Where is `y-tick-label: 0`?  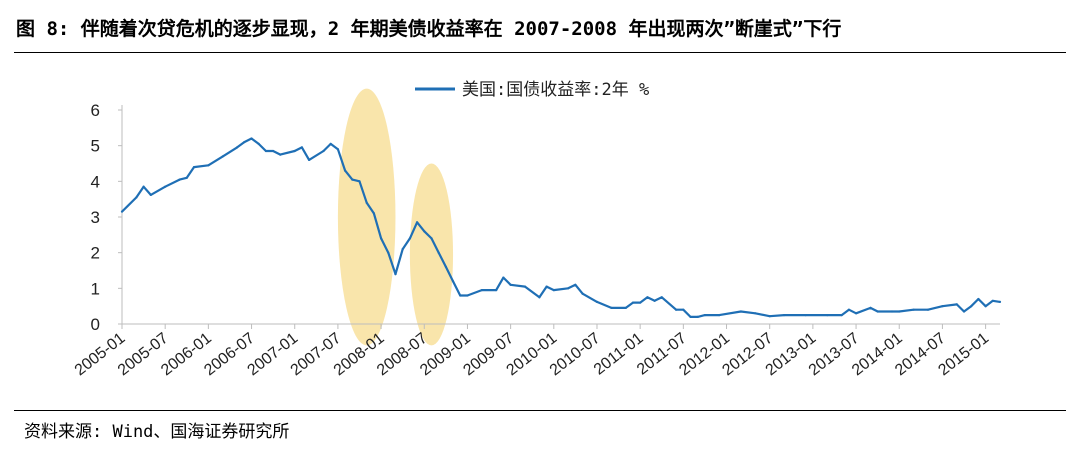
y-tick-label: 0 is located at coordinates (95, 324).